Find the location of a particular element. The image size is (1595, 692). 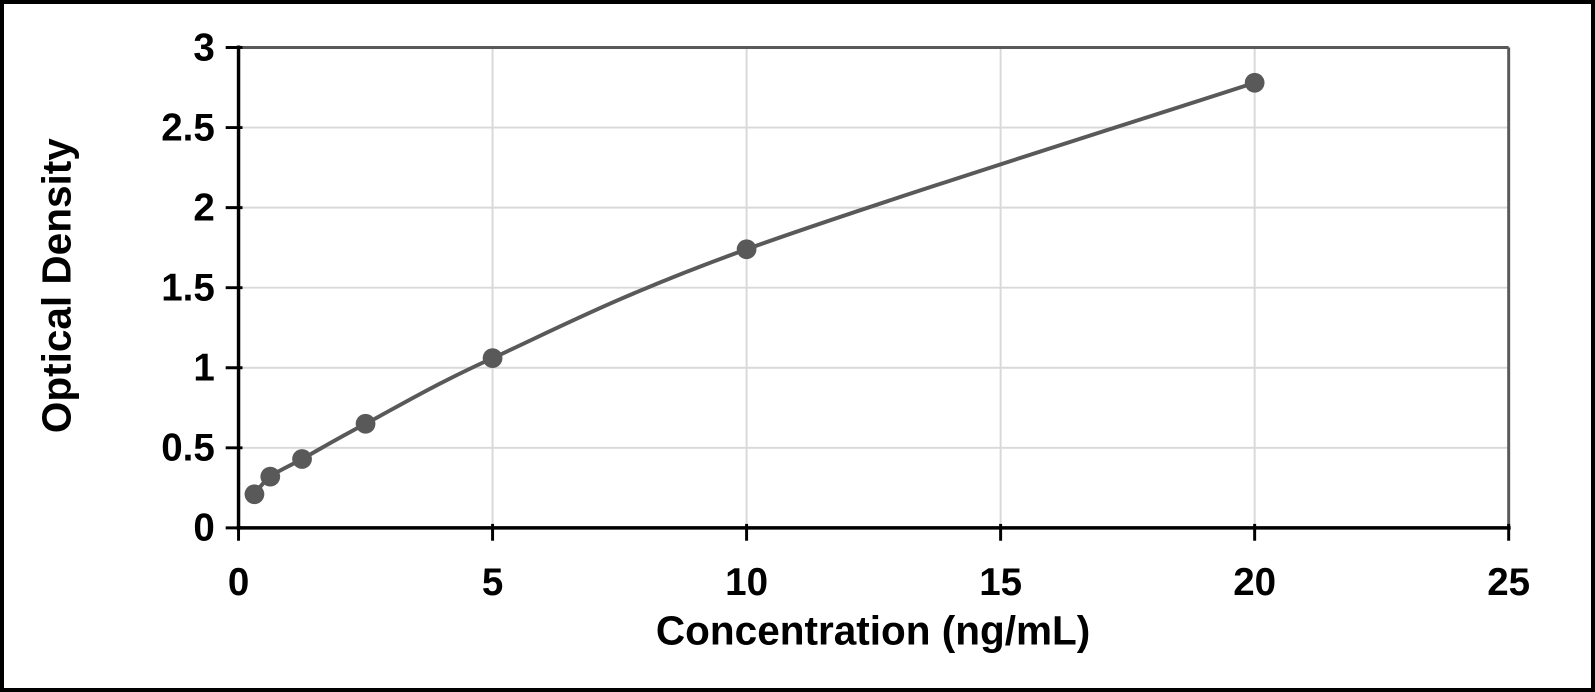

y-tick-label: 2 is located at coordinates (203, 207).